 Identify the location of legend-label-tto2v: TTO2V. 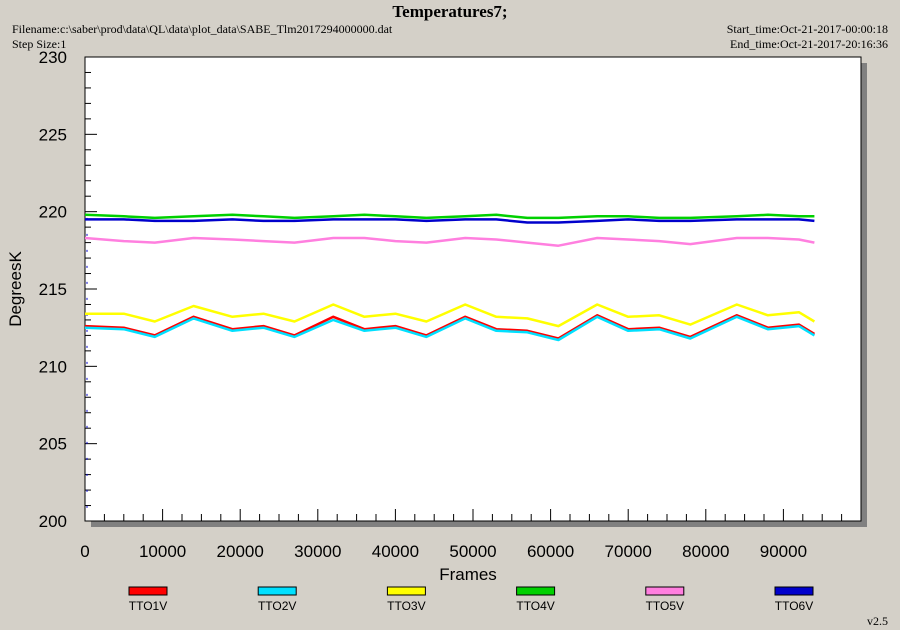
(277, 606).